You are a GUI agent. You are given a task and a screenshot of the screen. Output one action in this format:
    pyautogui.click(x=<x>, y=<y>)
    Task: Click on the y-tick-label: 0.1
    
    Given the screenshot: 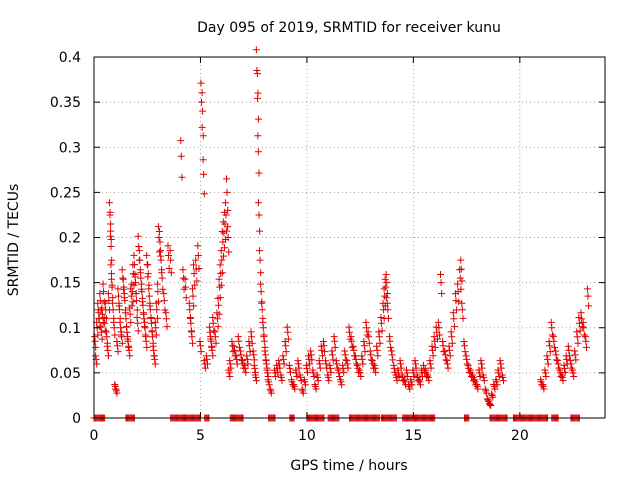 What is the action you would take?
    pyautogui.click(x=70, y=329)
    